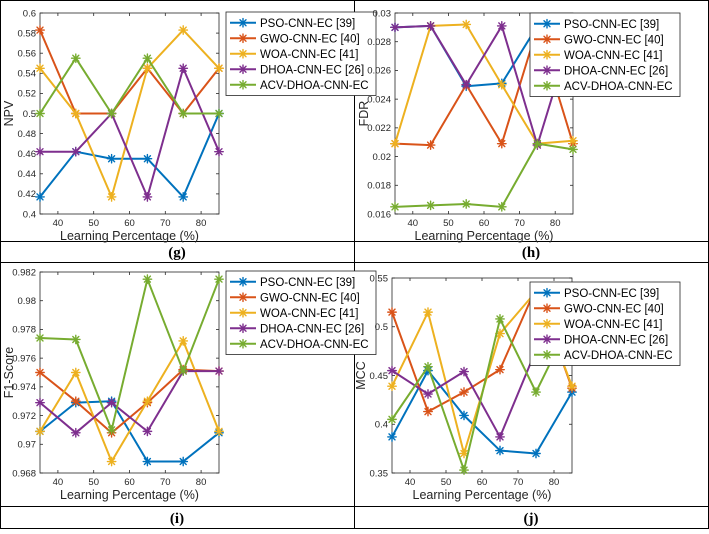 The width and height of the screenshot is (709, 534). I want to click on y-axis-label: NPV, so click(9, 113).